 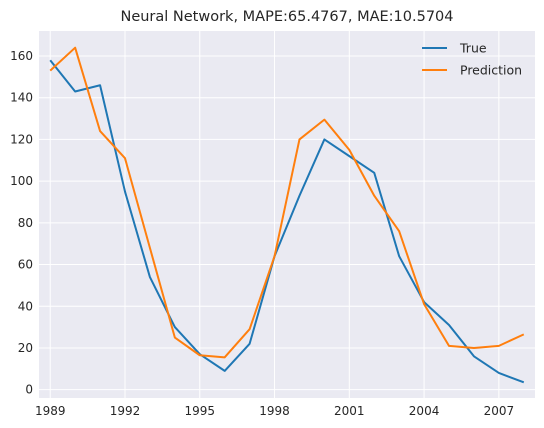 I want to click on y-tick-label: 120, so click(x=21, y=139).